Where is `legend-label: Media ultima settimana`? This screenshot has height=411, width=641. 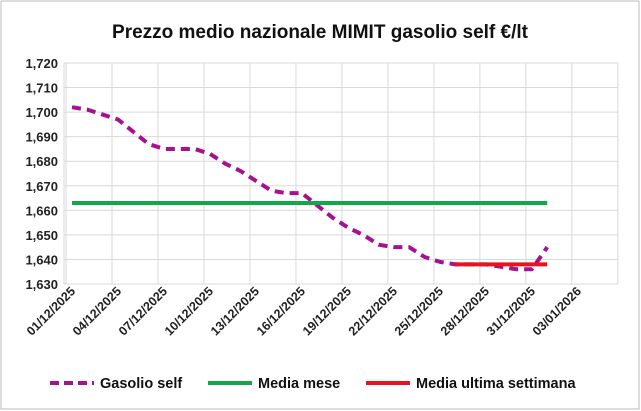 legend-label: Media ultima settimana is located at coordinates (496, 384).